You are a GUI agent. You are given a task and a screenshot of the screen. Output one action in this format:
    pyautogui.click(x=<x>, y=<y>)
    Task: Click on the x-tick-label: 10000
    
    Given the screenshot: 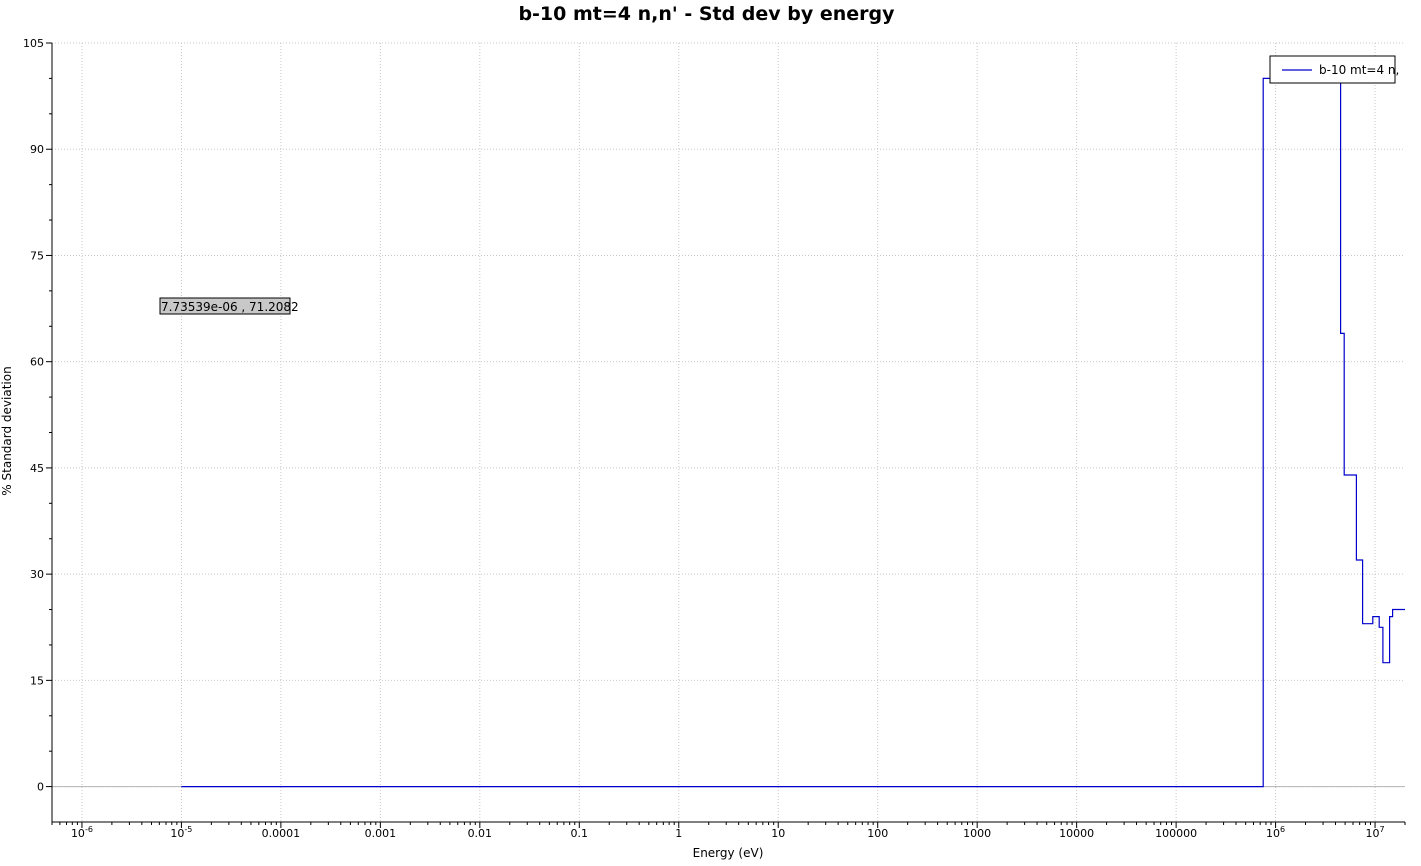 What is the action you would take?
    pyautogui.click(x=1076, y=833)
    